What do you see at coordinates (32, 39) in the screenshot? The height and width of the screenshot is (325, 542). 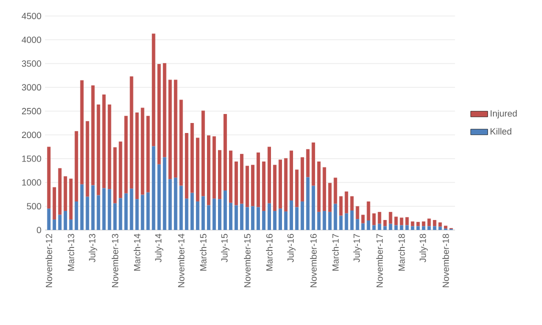 I see `y-tick-label: 4000` at bounding box center [32, 39].